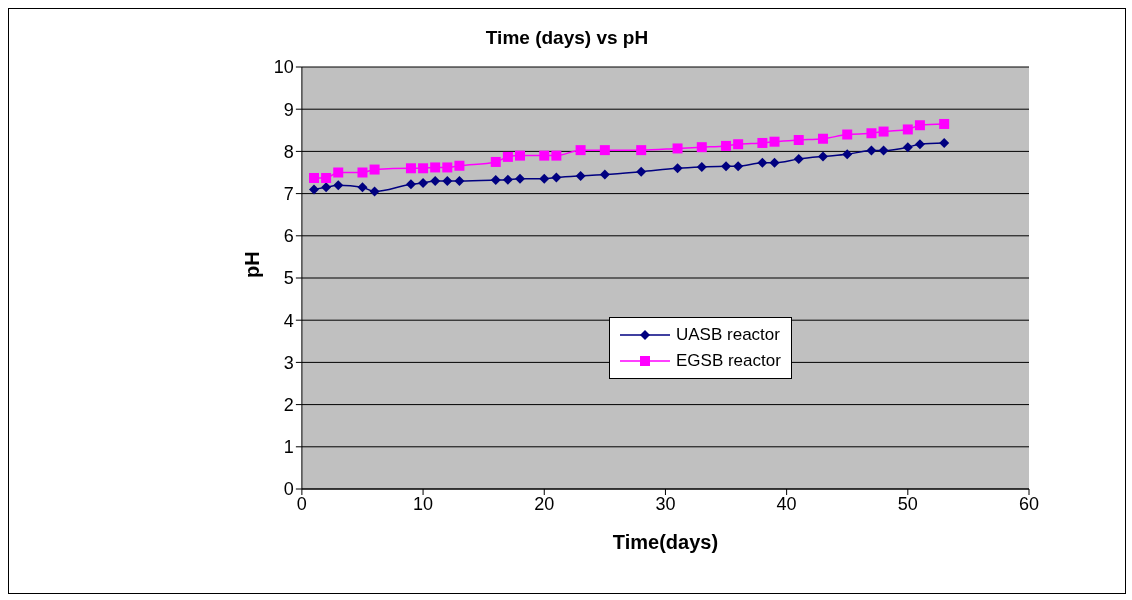 Image resolution: width=1132 pixels, height=600 pixels. I want to click on x-tick-label: 0, so click(301, 503).